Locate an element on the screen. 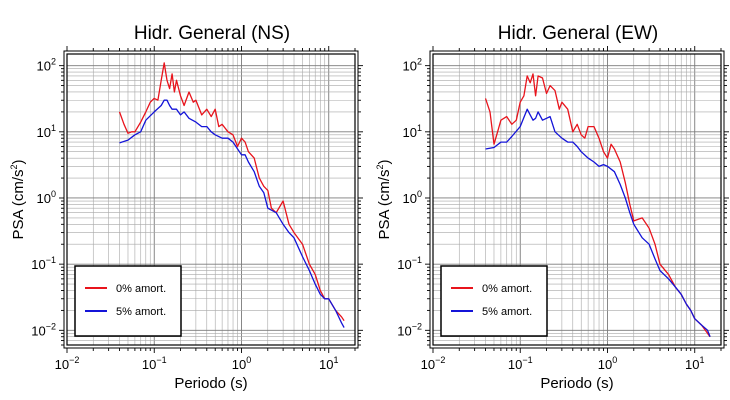  chart-title: Hidr. General (EW) is located at coordinates (578, 33).